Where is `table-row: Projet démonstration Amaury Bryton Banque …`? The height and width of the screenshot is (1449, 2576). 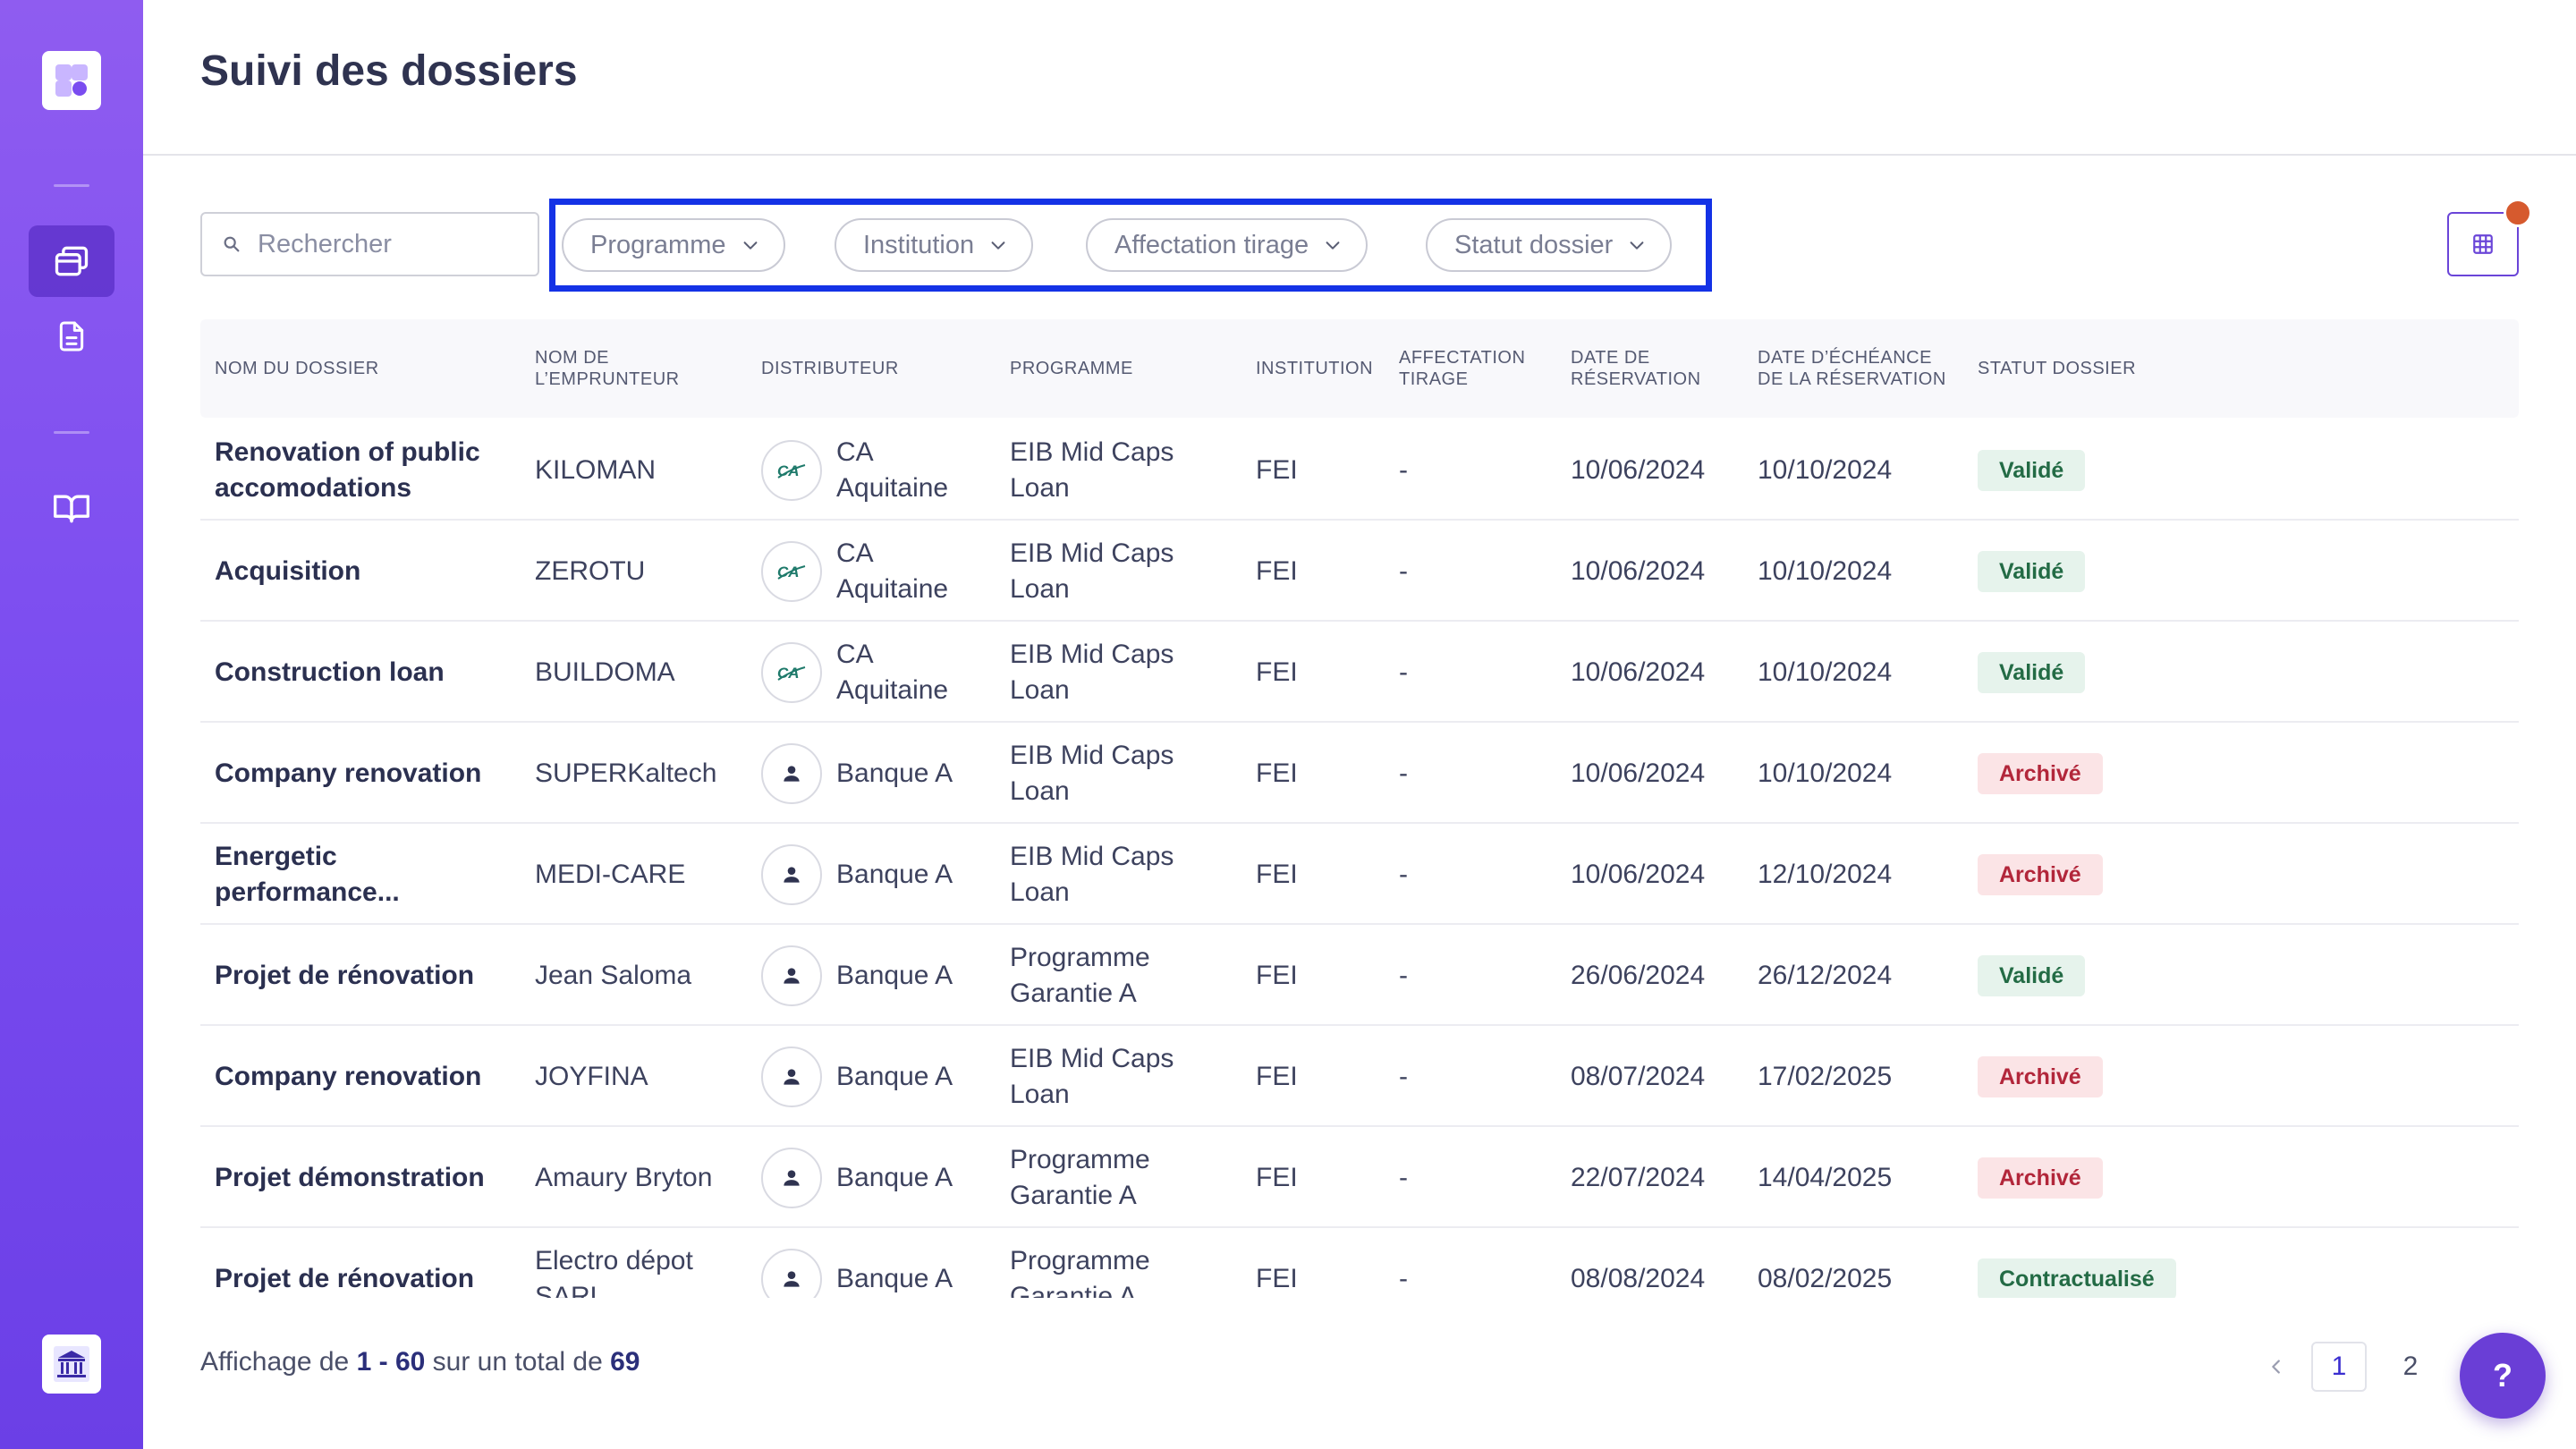
table-row: Projet démonstration Amaury Bryton Banque … is located at coordinates (1359, 1177).